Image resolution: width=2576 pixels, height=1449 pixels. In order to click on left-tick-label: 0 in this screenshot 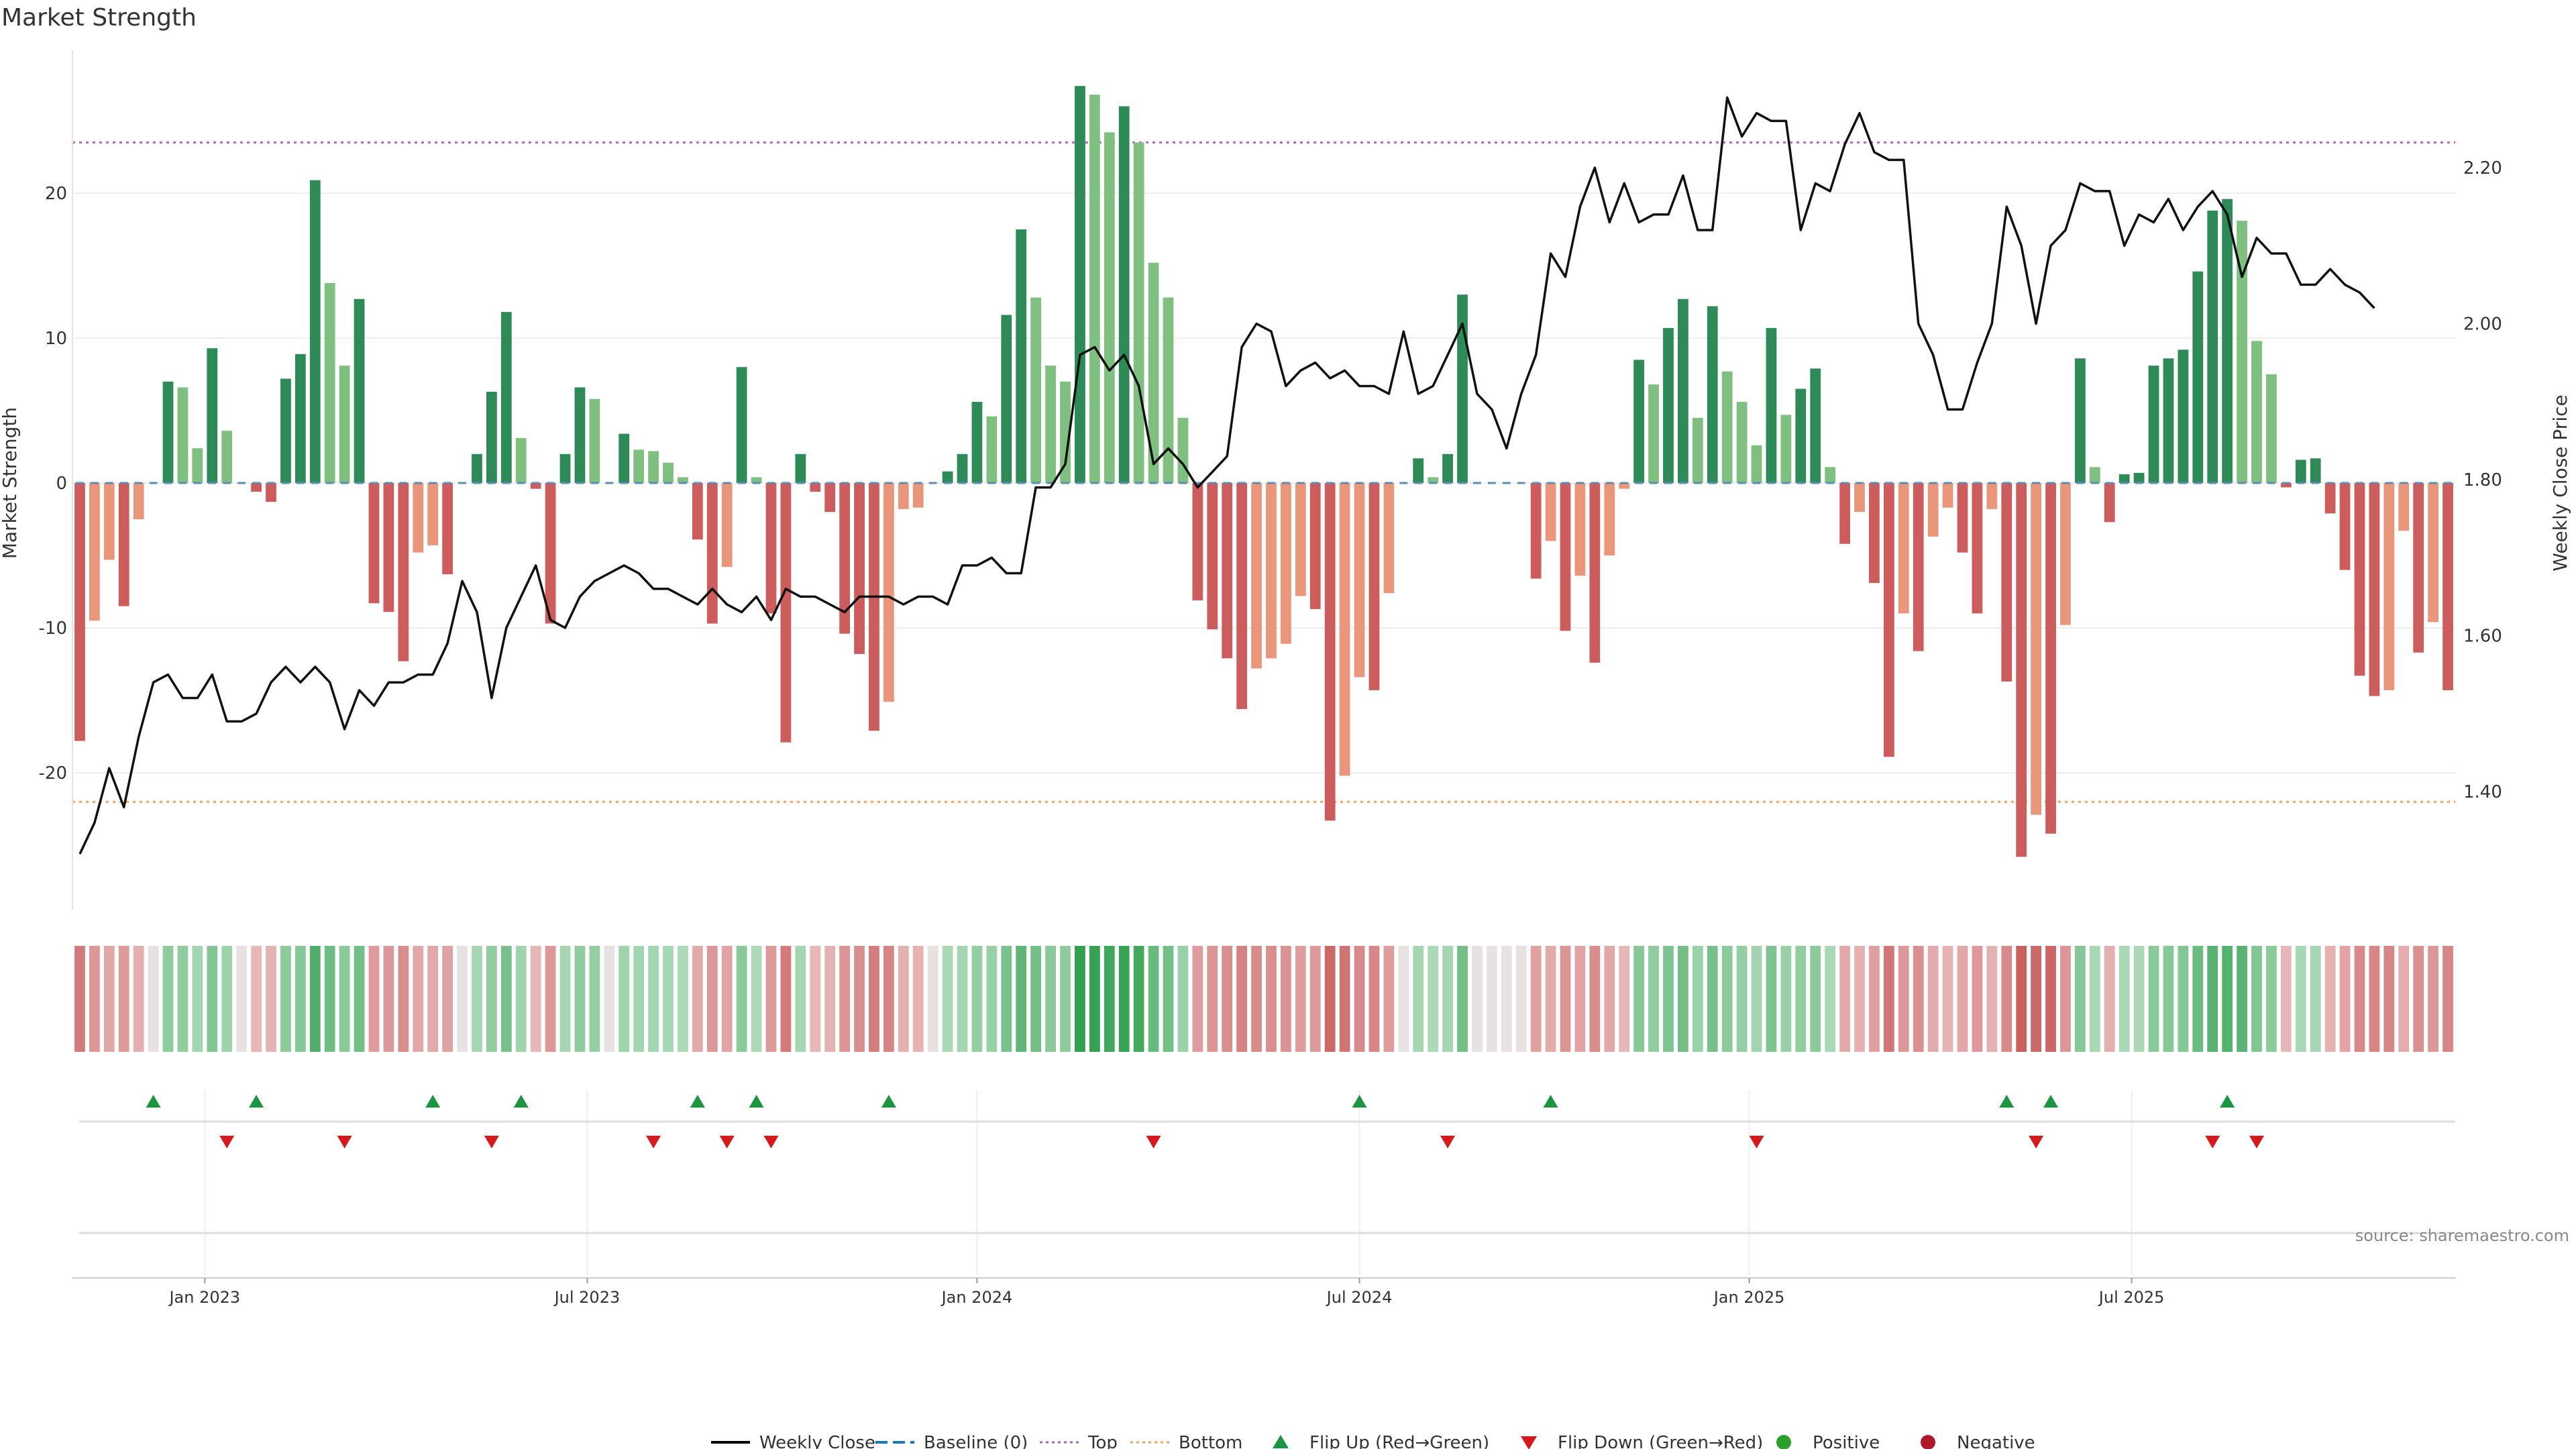, I will do `click(61, 484)`.